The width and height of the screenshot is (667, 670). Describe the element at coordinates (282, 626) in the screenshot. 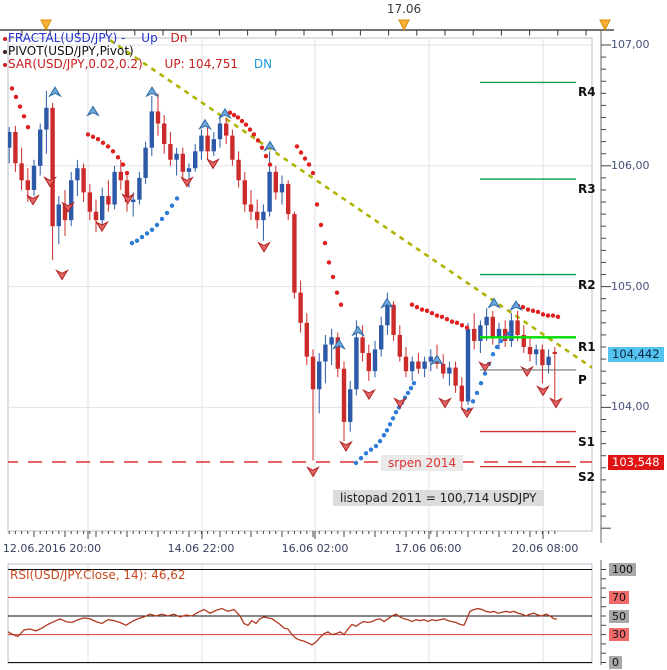

I see `rsi-line` at that location.